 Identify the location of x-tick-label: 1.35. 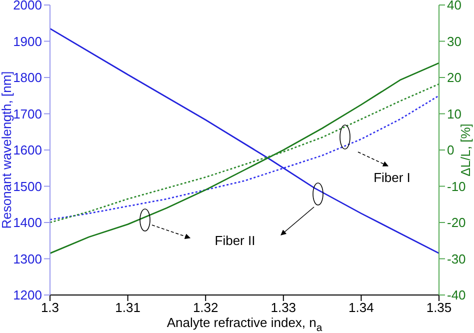
(439, 308).